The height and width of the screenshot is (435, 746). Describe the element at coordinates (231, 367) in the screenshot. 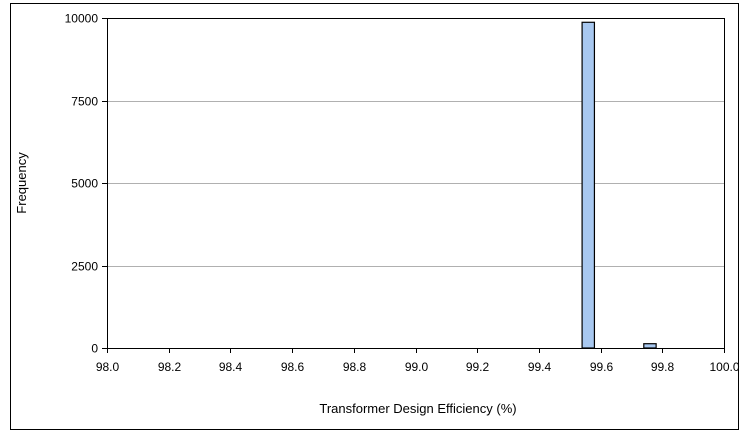

I see `x-tick-label: 98.4` at that location.